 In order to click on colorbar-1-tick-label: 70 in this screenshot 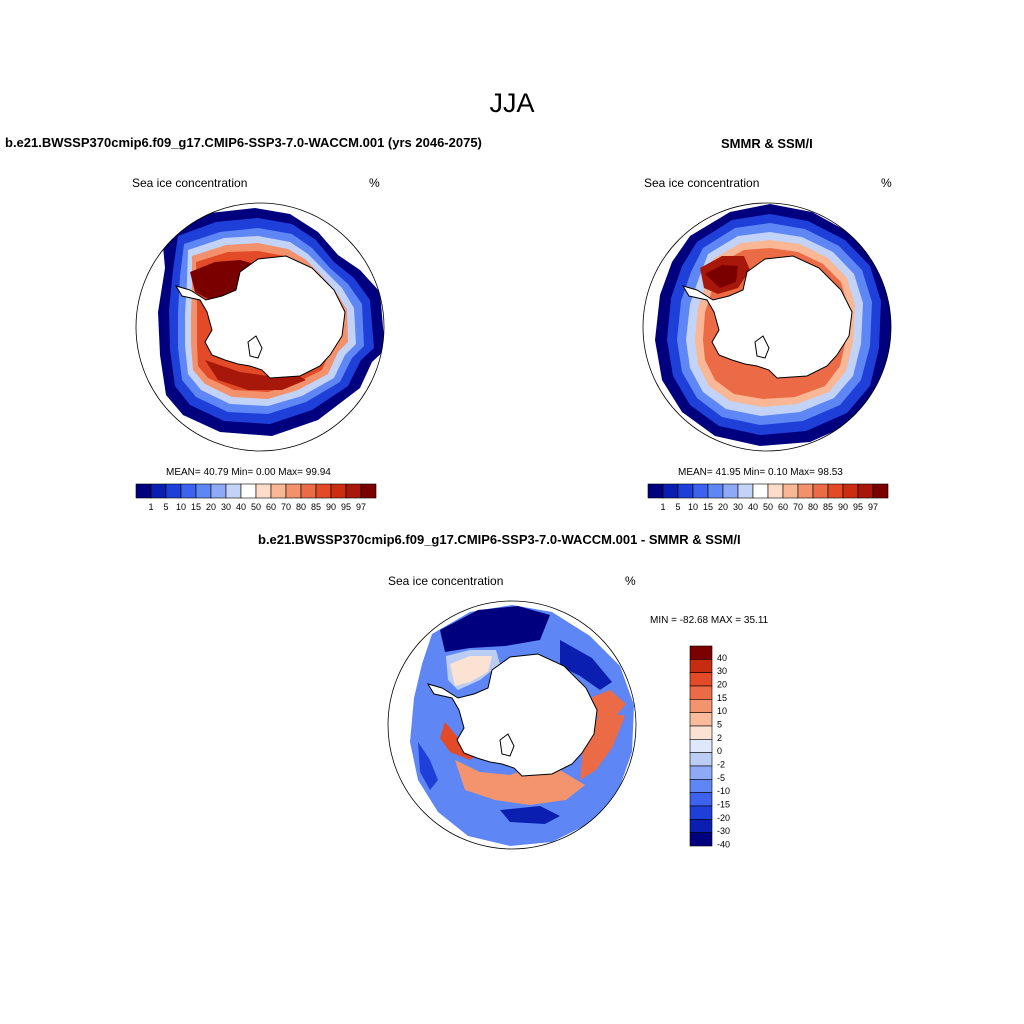, I will do `click(286, 507)`.